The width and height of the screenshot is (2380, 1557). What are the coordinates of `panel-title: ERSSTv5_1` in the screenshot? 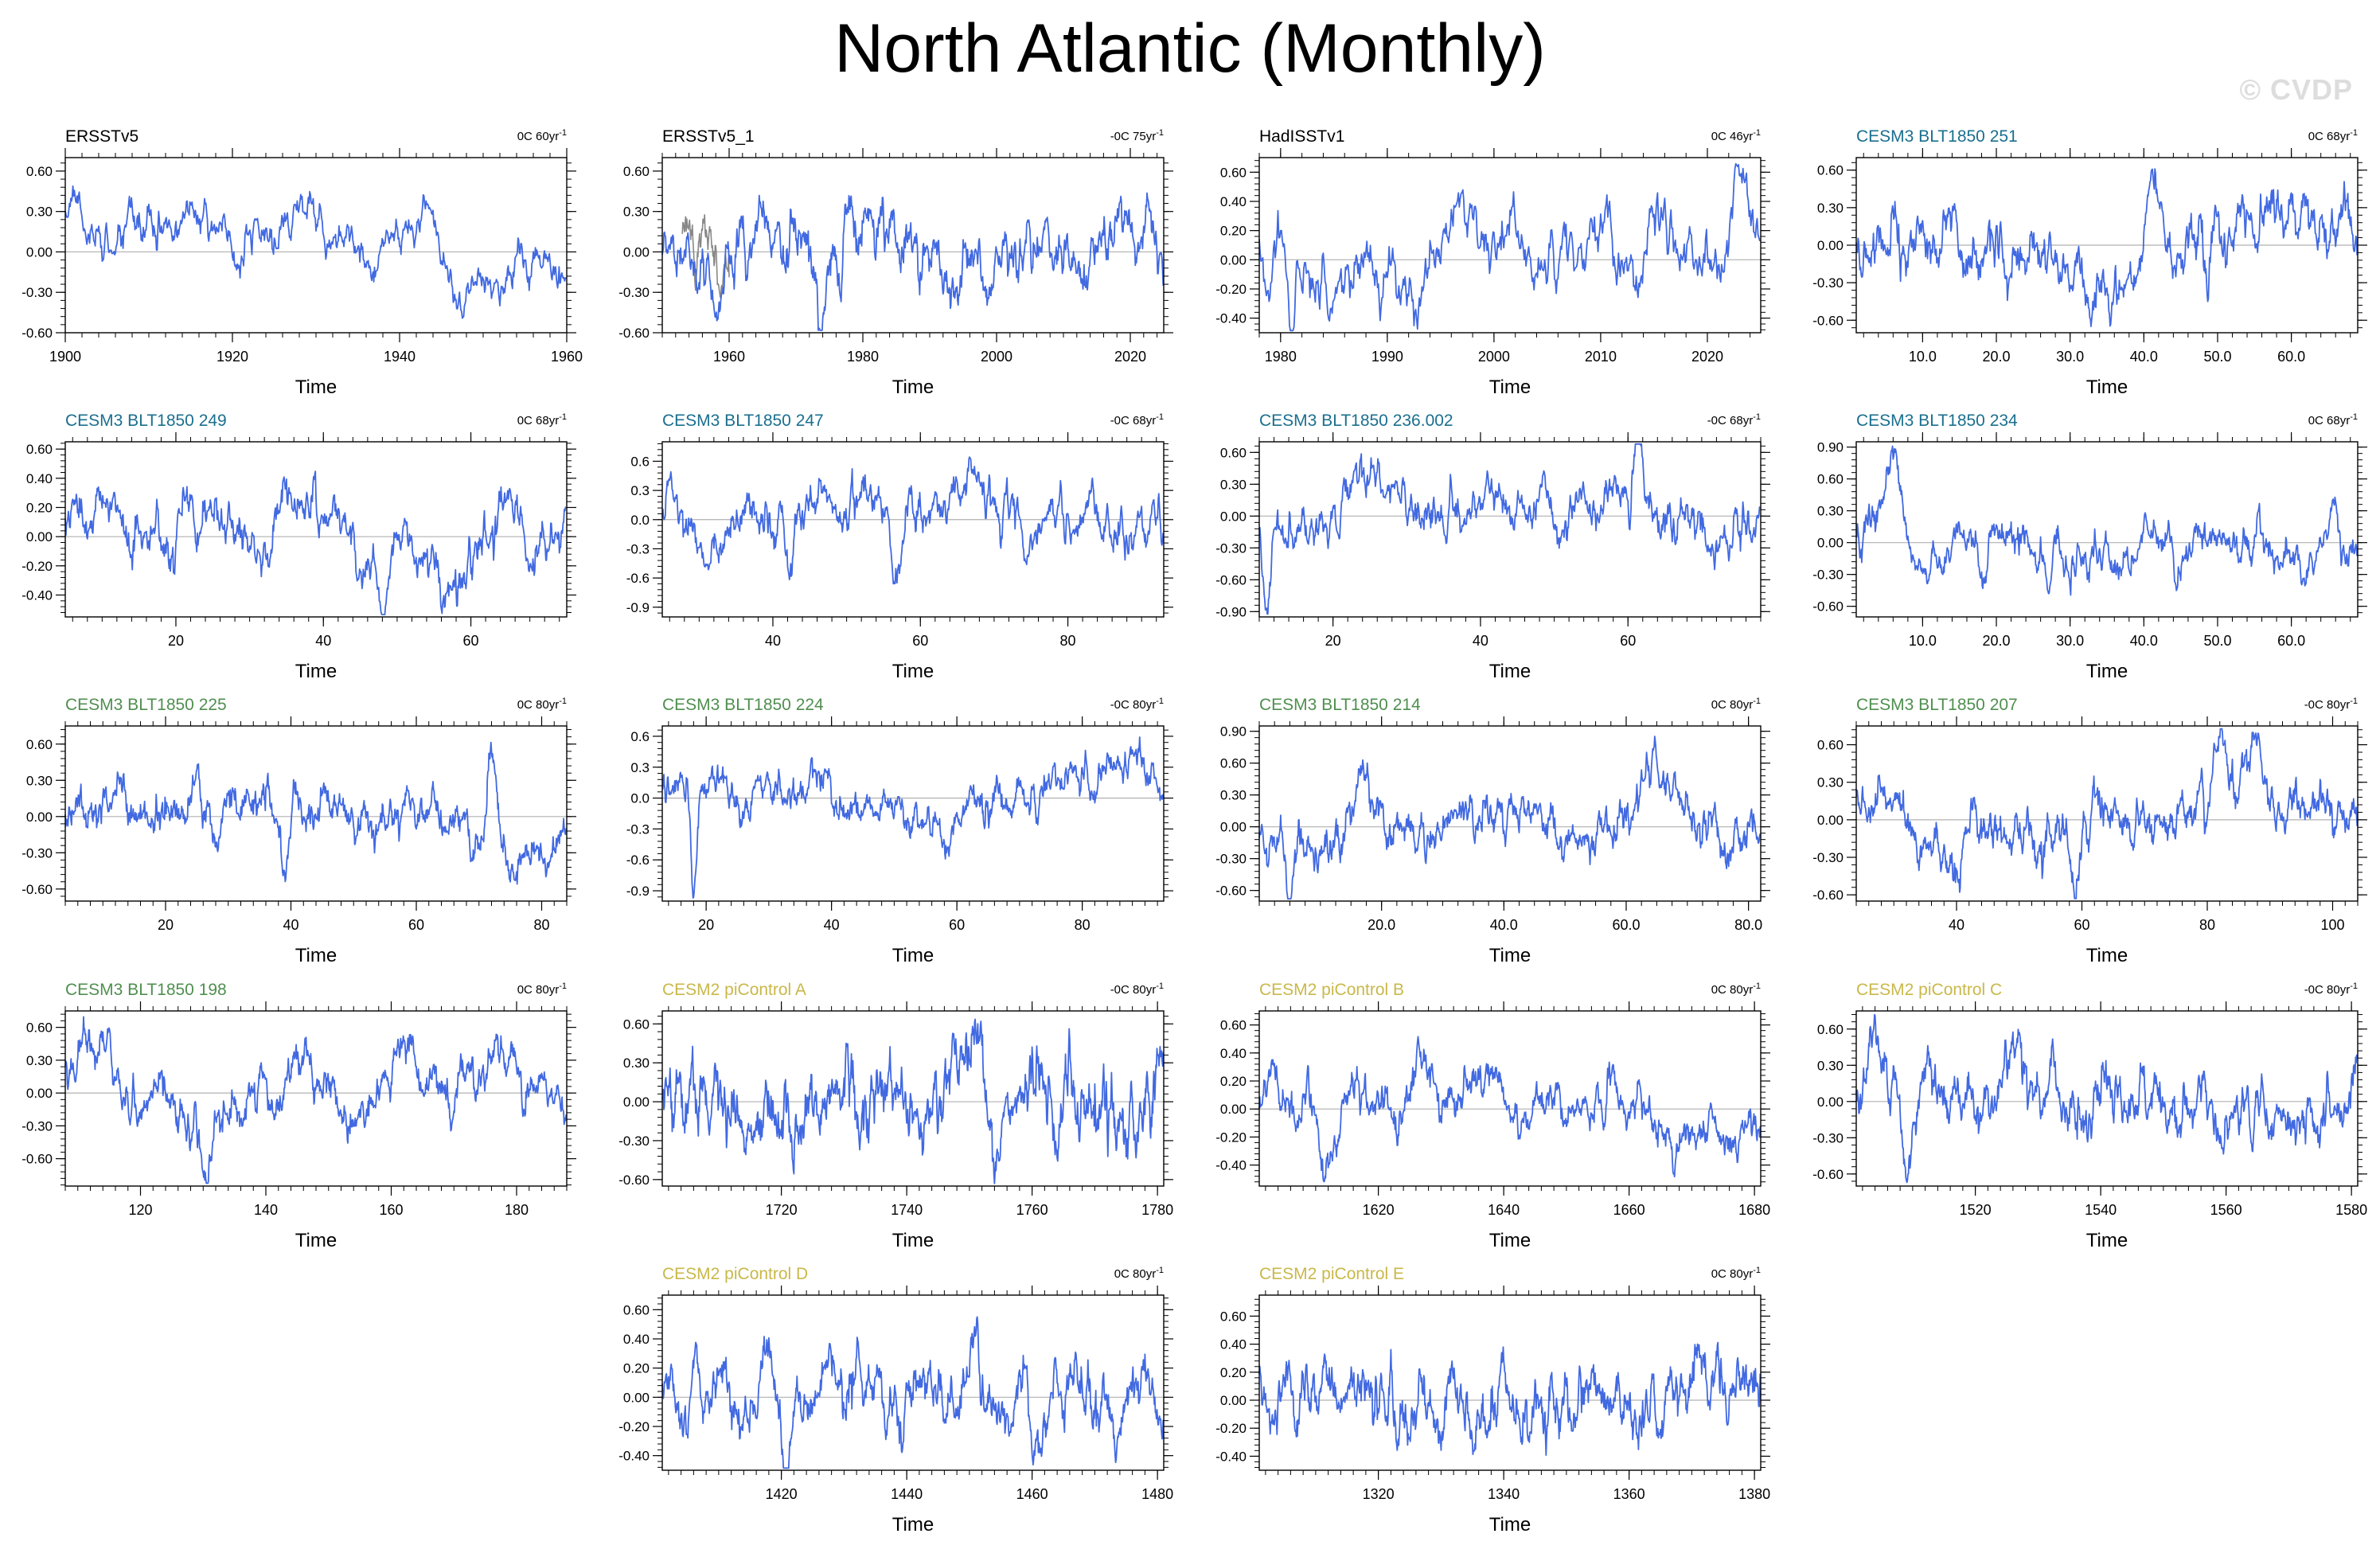 It's located at (708, 136).